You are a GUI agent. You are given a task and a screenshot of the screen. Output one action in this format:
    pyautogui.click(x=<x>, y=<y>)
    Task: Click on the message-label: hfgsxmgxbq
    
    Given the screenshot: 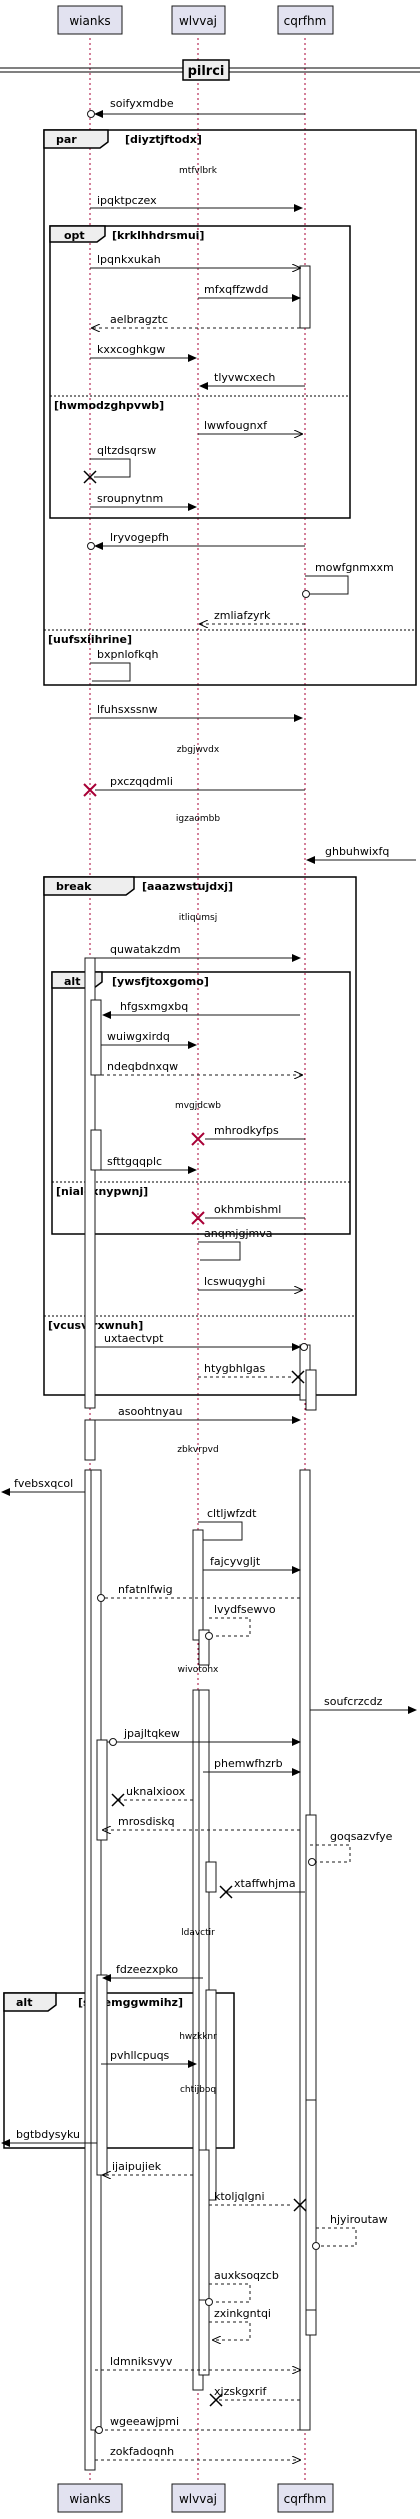 What is the action you would take?
    pyautogui.click(x=154, y=1006)
    